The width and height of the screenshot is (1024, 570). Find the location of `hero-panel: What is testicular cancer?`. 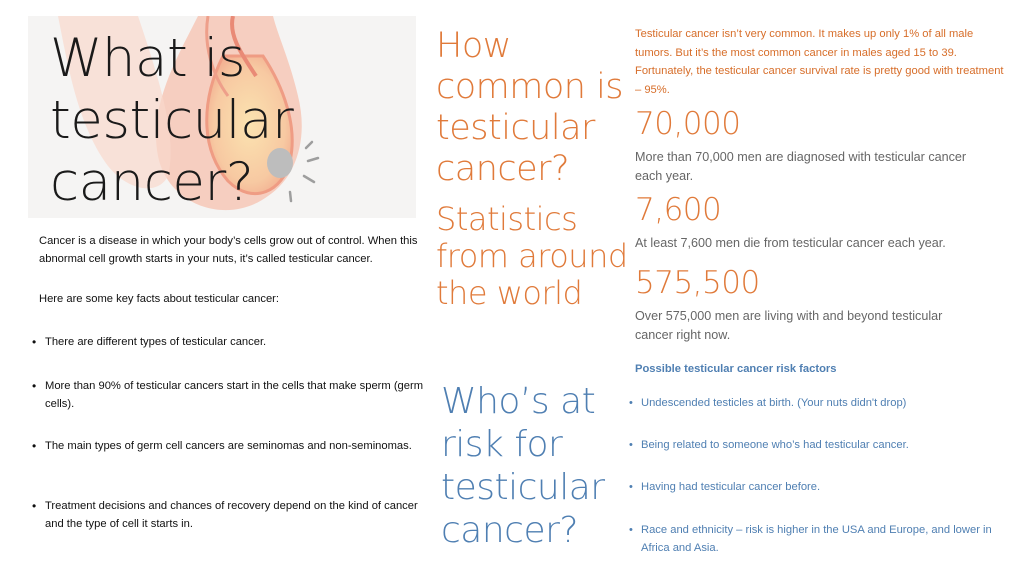

hero-panel: What is testicular cancer? is located at coordinates (222, 117).